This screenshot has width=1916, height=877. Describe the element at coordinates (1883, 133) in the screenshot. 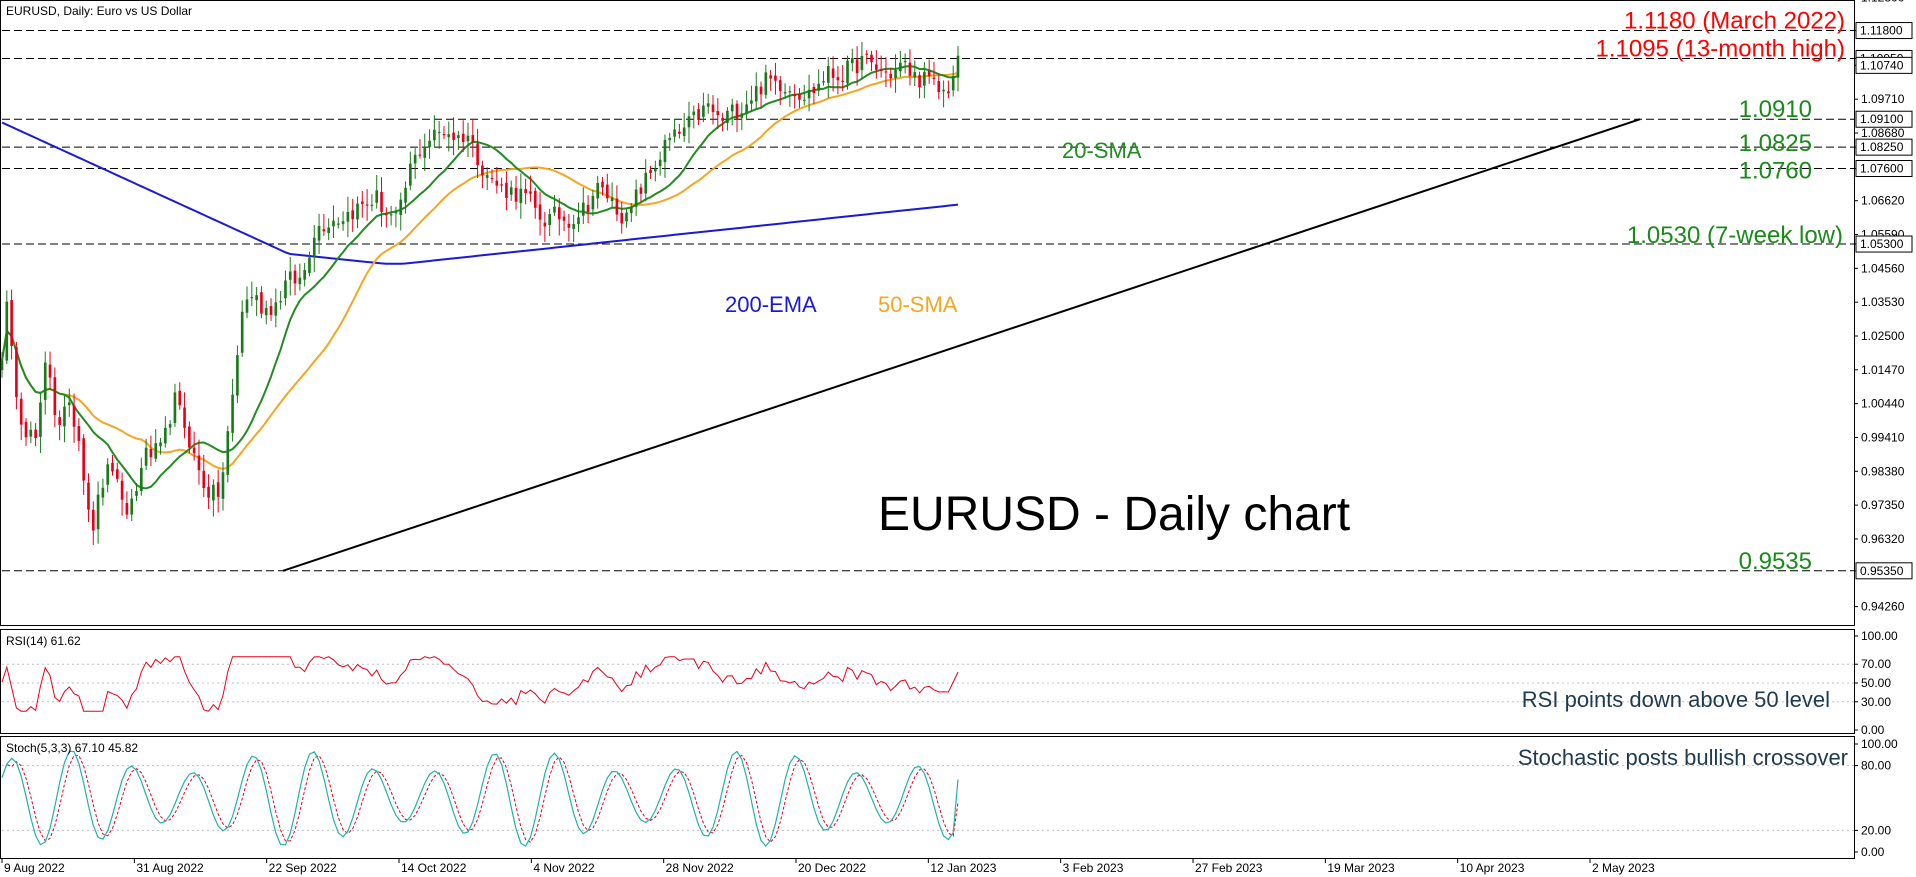

I see `y-tick-label: 1.08680` at that location.